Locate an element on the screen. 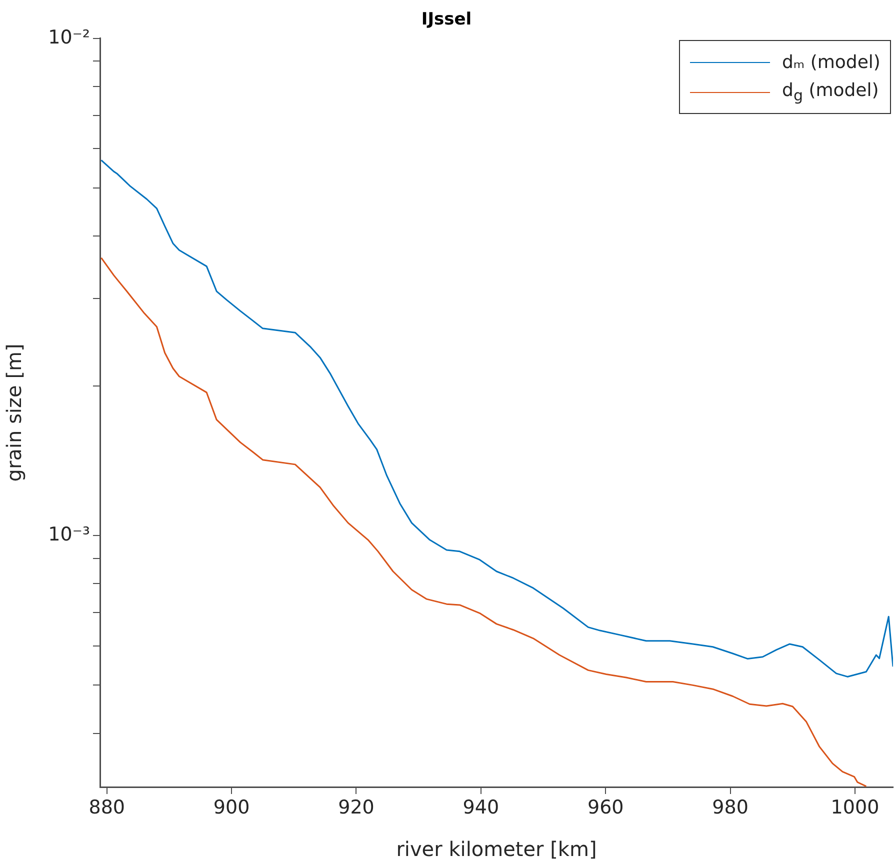  y-tick-label: 10⁻² is located at coordinates (69, 37).